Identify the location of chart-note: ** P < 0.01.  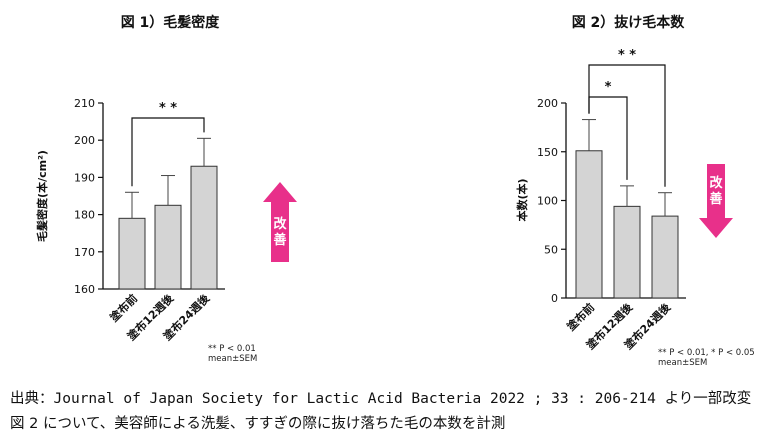
(232, 349).